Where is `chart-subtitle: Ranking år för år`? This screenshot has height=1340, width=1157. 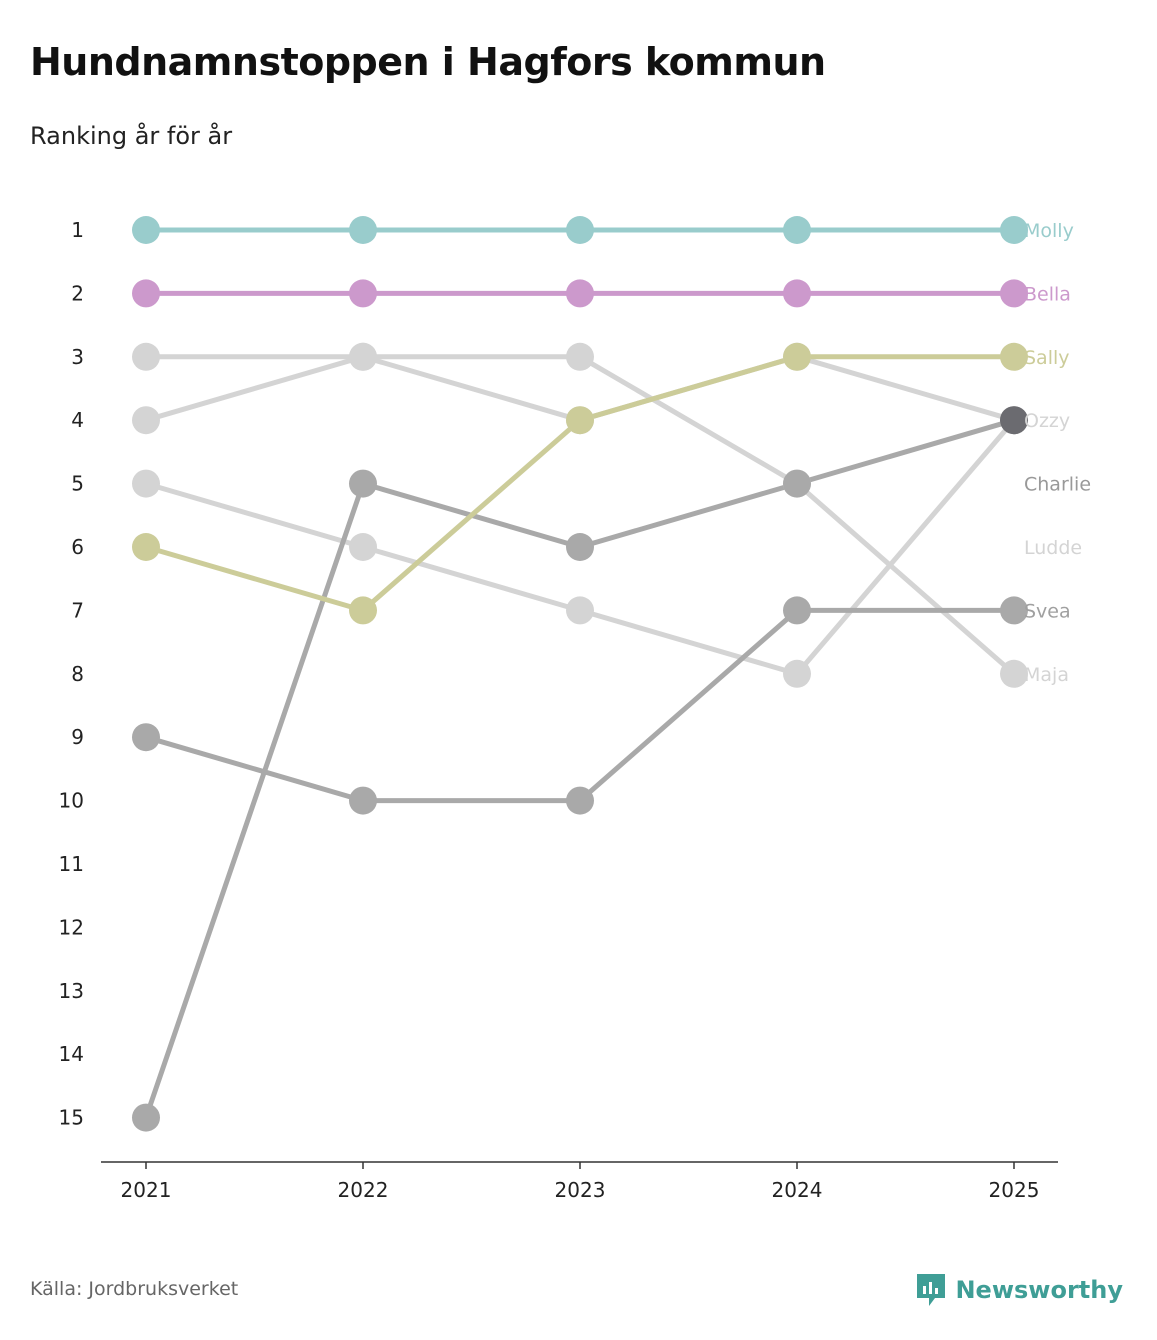
chart-subtitle: Ranking år för år is located at coordinates (131, 136).